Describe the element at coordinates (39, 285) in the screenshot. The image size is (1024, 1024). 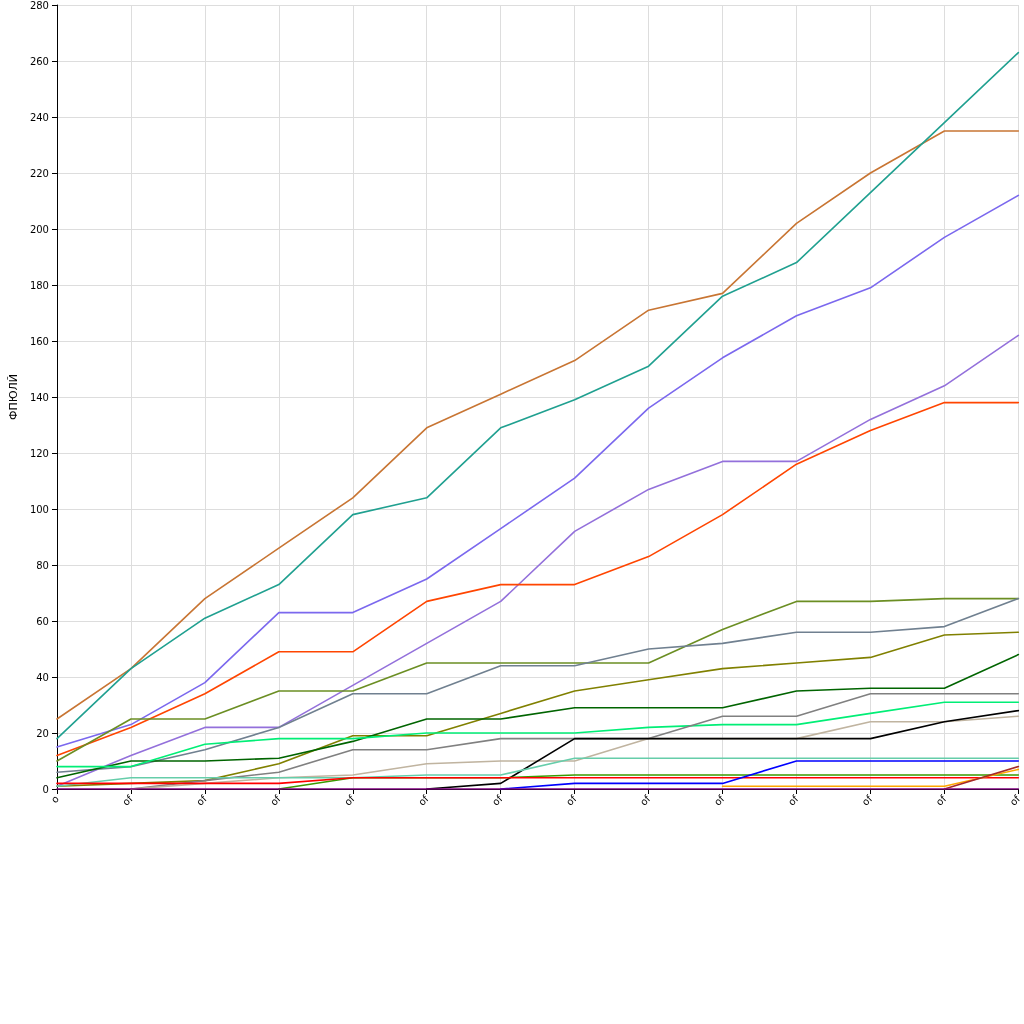
I see `y-tick-label: 180` at that location.